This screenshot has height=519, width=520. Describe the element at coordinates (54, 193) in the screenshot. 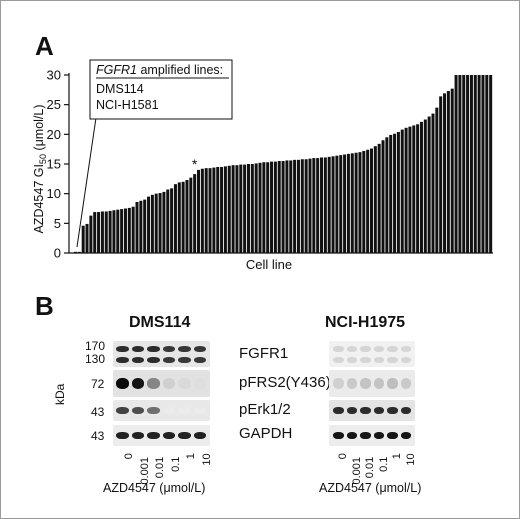

I see `y-tick-label: 10` at that location.